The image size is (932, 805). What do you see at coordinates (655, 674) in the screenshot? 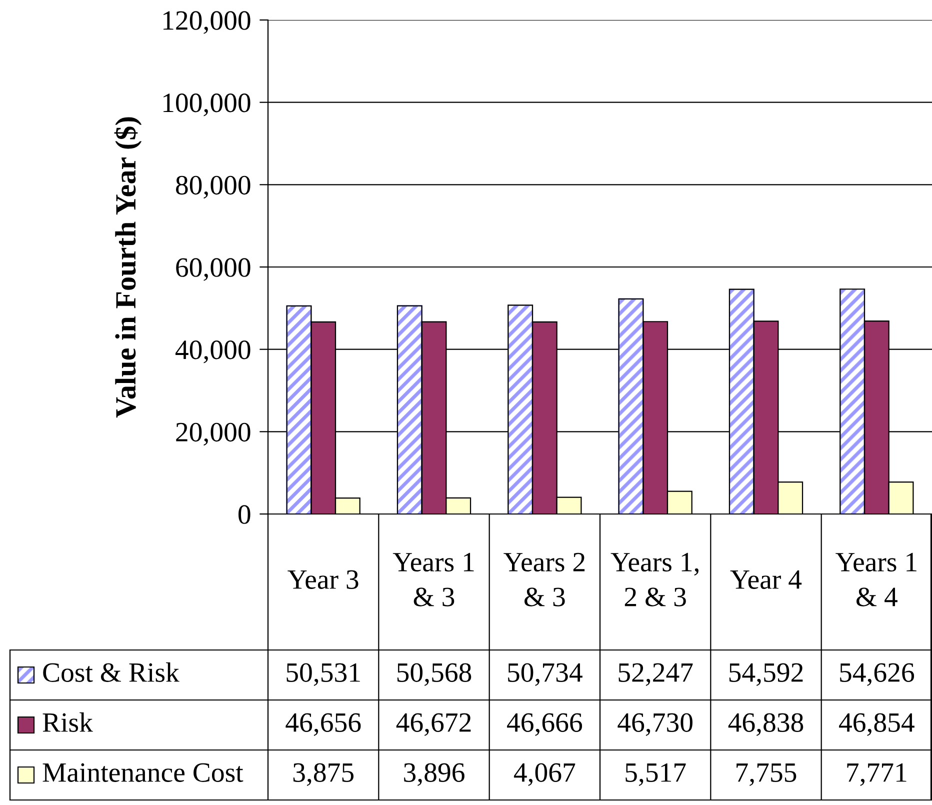
I see `data-label: 52,247` at bounding box center [655, 674].